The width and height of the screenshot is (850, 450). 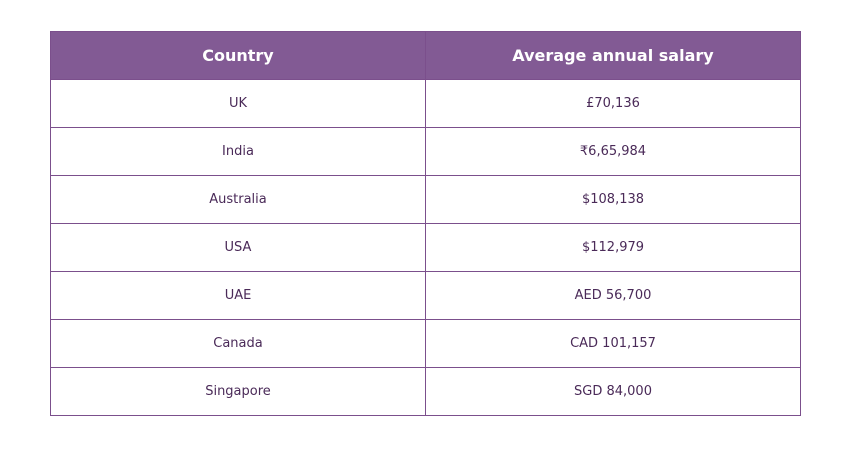 What do you see at coordinates (238, 103) in the screenshot?
I see `country-cell: UK` at bounding box center [238, 103].